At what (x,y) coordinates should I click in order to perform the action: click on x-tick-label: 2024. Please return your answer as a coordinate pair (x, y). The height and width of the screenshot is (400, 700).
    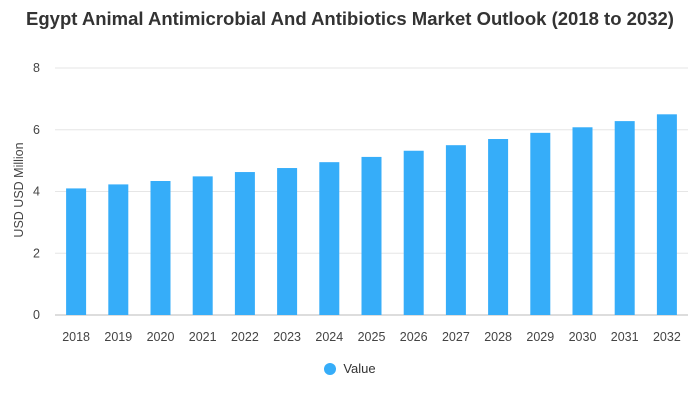
    Looking at the image, I should click on (329, 337).